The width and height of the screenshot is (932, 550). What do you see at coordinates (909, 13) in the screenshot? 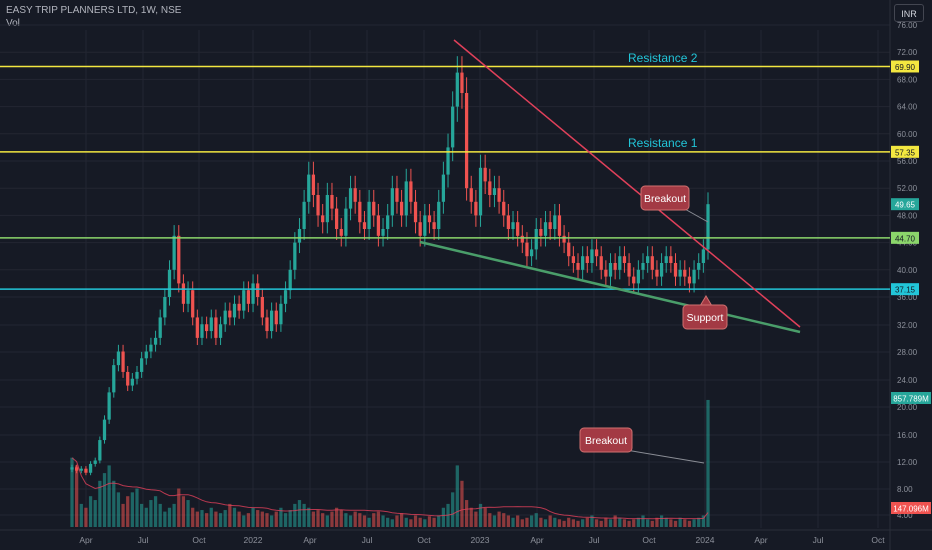
I see `currency-button: INR` at bounding box center [909, 13].